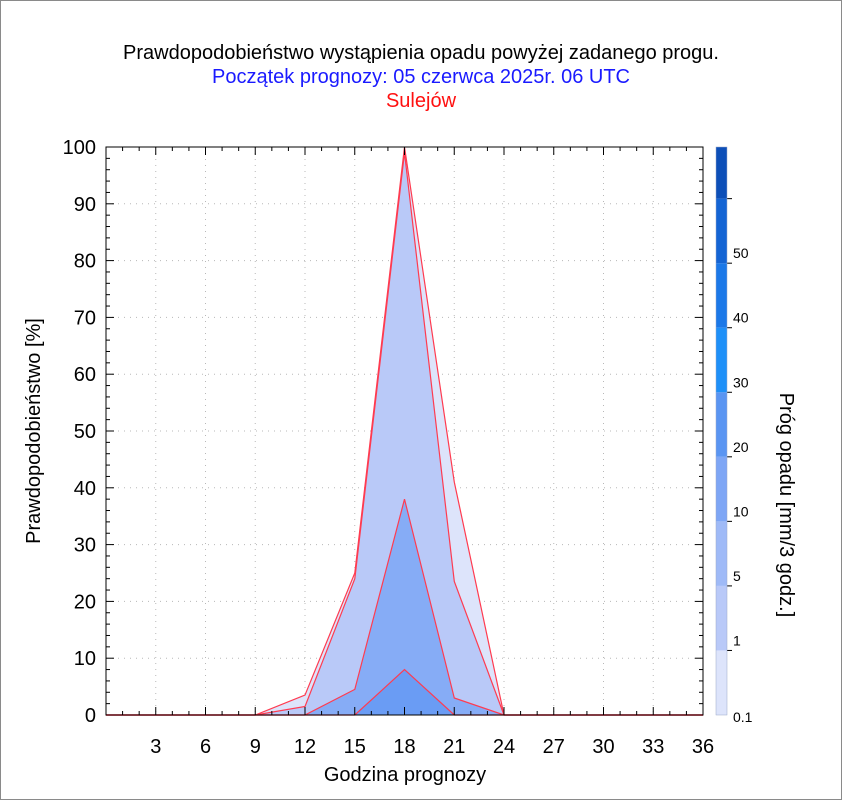 Image resolution: width=842 pixels, height=800 pixels. I want to click on y-tick-label: 30, so click(85, 546).